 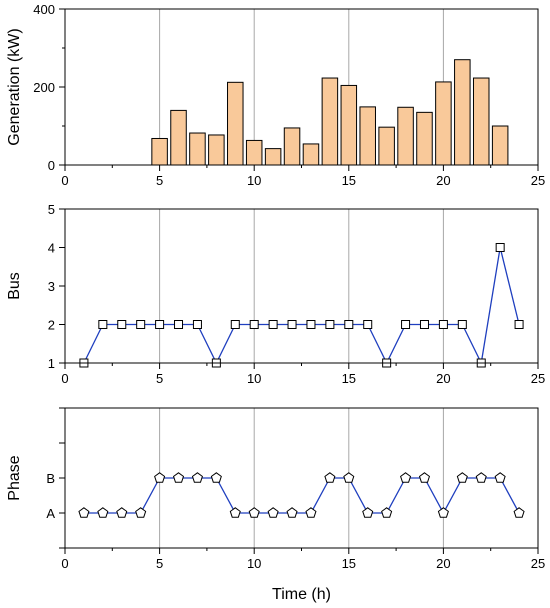 What do you see at coordinates (44, 87) in the screenshot?
I see `y-tick-label: 200` at bounding box center [44, 87].